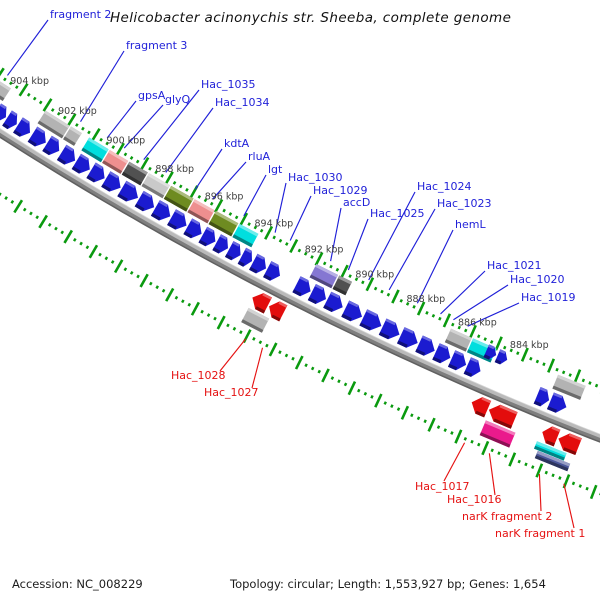 The width and height of the screenshot is (600, 600). What do you see at coordinates (156, 45) in the screenshot?
I see `gene-label-fragment-3: fragment 3` at bounding box center [156, 45].